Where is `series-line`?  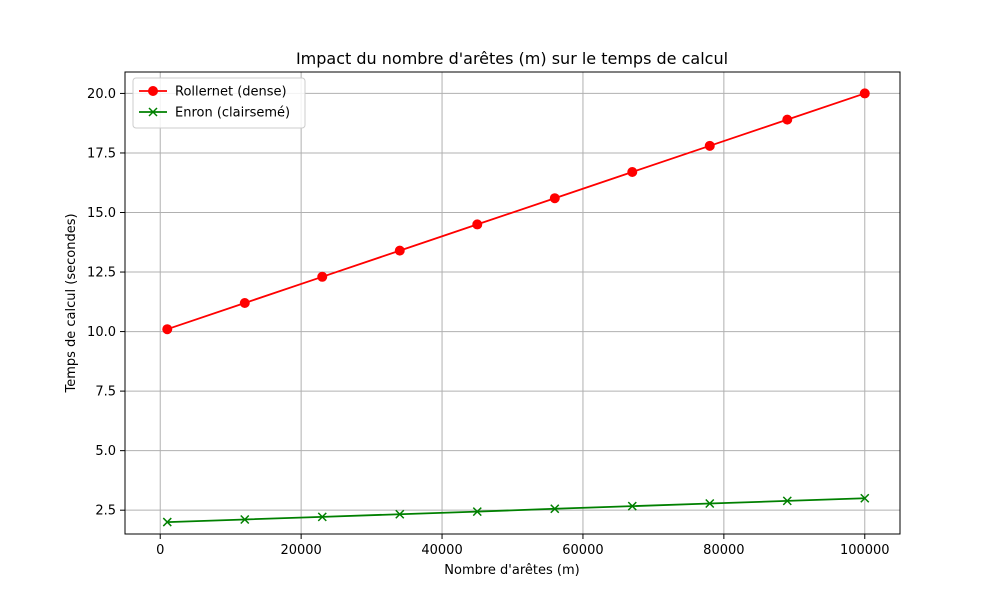 series-line is located at coordinates (516, 510).